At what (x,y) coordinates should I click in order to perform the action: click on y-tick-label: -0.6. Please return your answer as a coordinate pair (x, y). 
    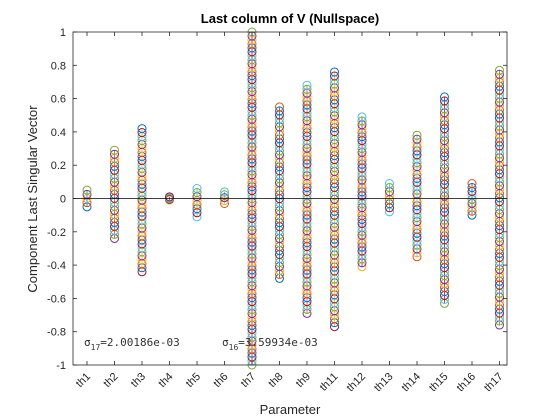
    Looking at the image, I should click on (56, 299).